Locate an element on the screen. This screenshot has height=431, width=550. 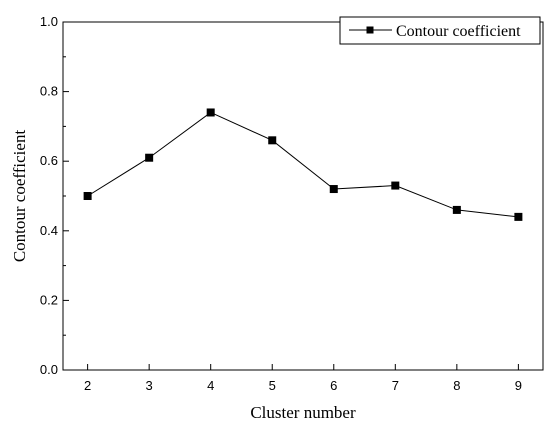
legend: Contour coefficient is located at coordinates (440, 30).